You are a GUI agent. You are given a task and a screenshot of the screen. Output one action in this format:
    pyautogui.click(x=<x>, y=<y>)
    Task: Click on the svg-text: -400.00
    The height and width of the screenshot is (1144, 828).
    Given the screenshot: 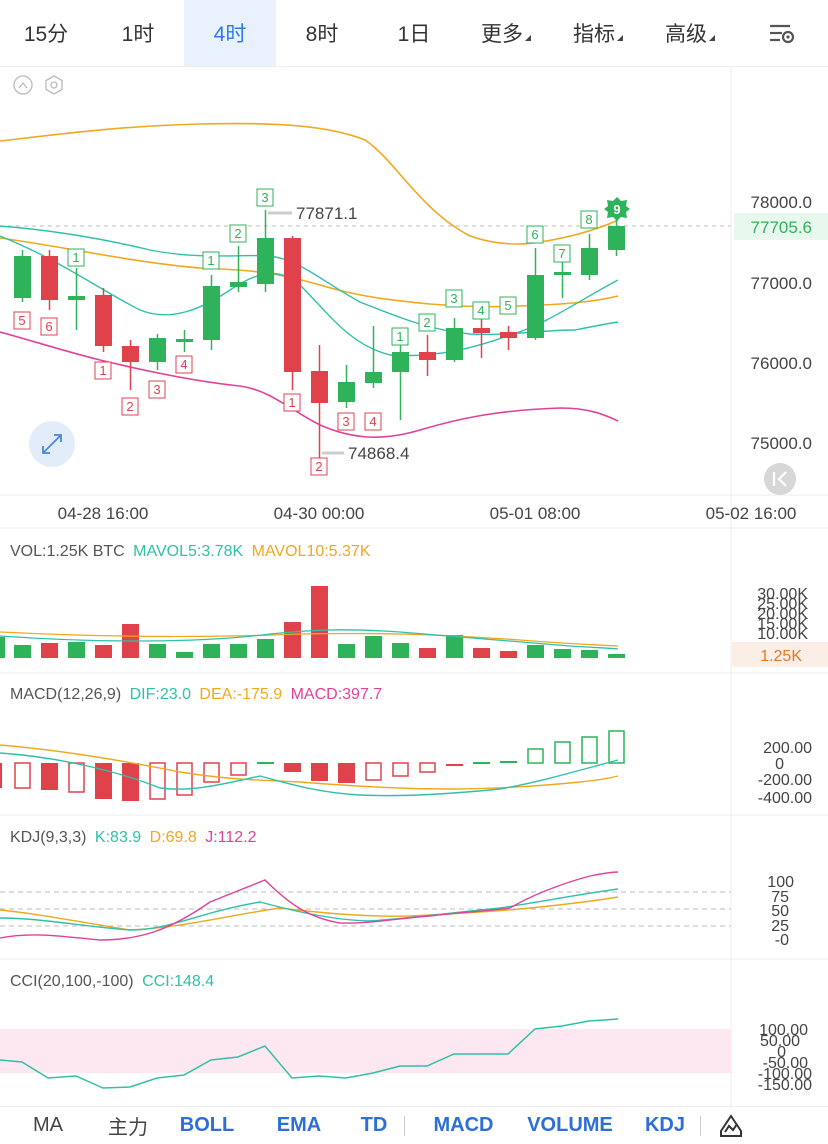 What is the action you would take?
    pyautogui.click(x=785, y=798)
    